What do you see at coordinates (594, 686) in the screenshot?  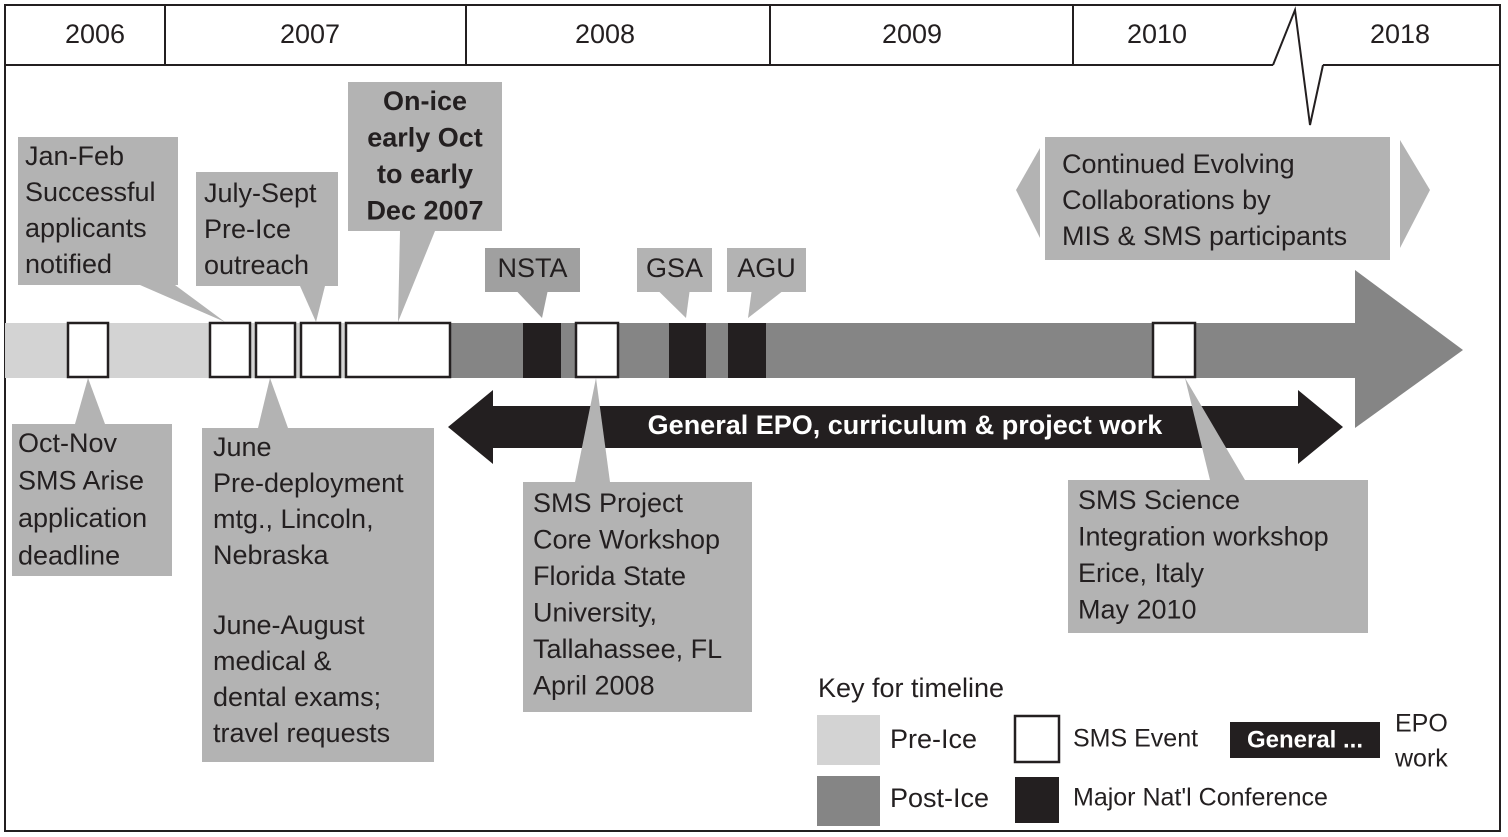 I see `callout-text: April 2008` at bounding box center [594, 686].